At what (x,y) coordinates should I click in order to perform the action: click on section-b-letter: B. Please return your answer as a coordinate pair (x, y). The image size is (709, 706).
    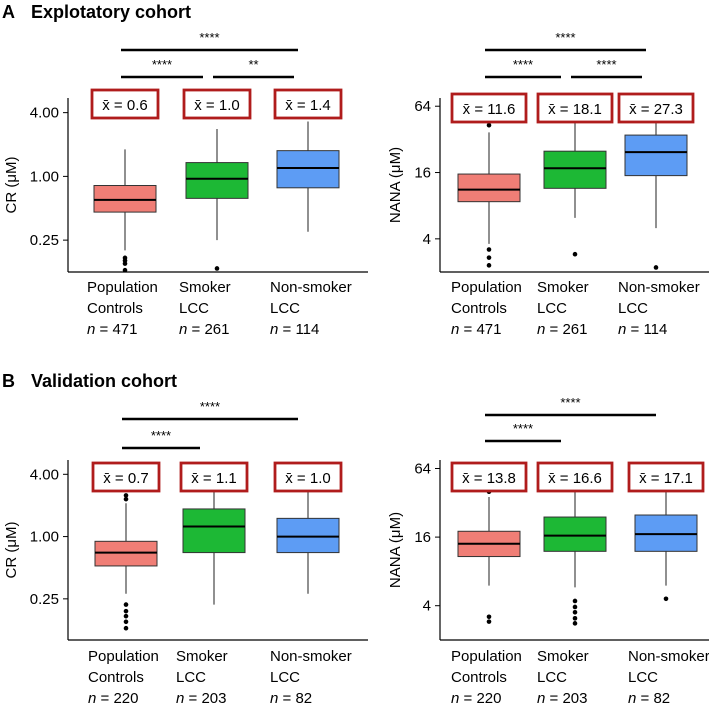
    Looking at the image, I should click on (8, 381).